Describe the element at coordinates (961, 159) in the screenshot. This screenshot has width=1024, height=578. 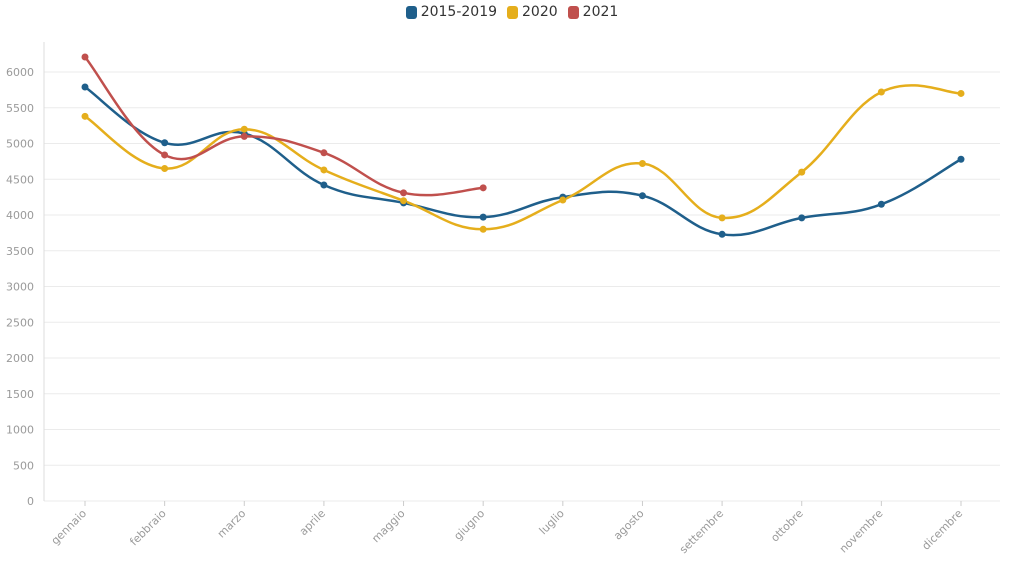
I see `data-point-2015-2019-dicembre` at that location.